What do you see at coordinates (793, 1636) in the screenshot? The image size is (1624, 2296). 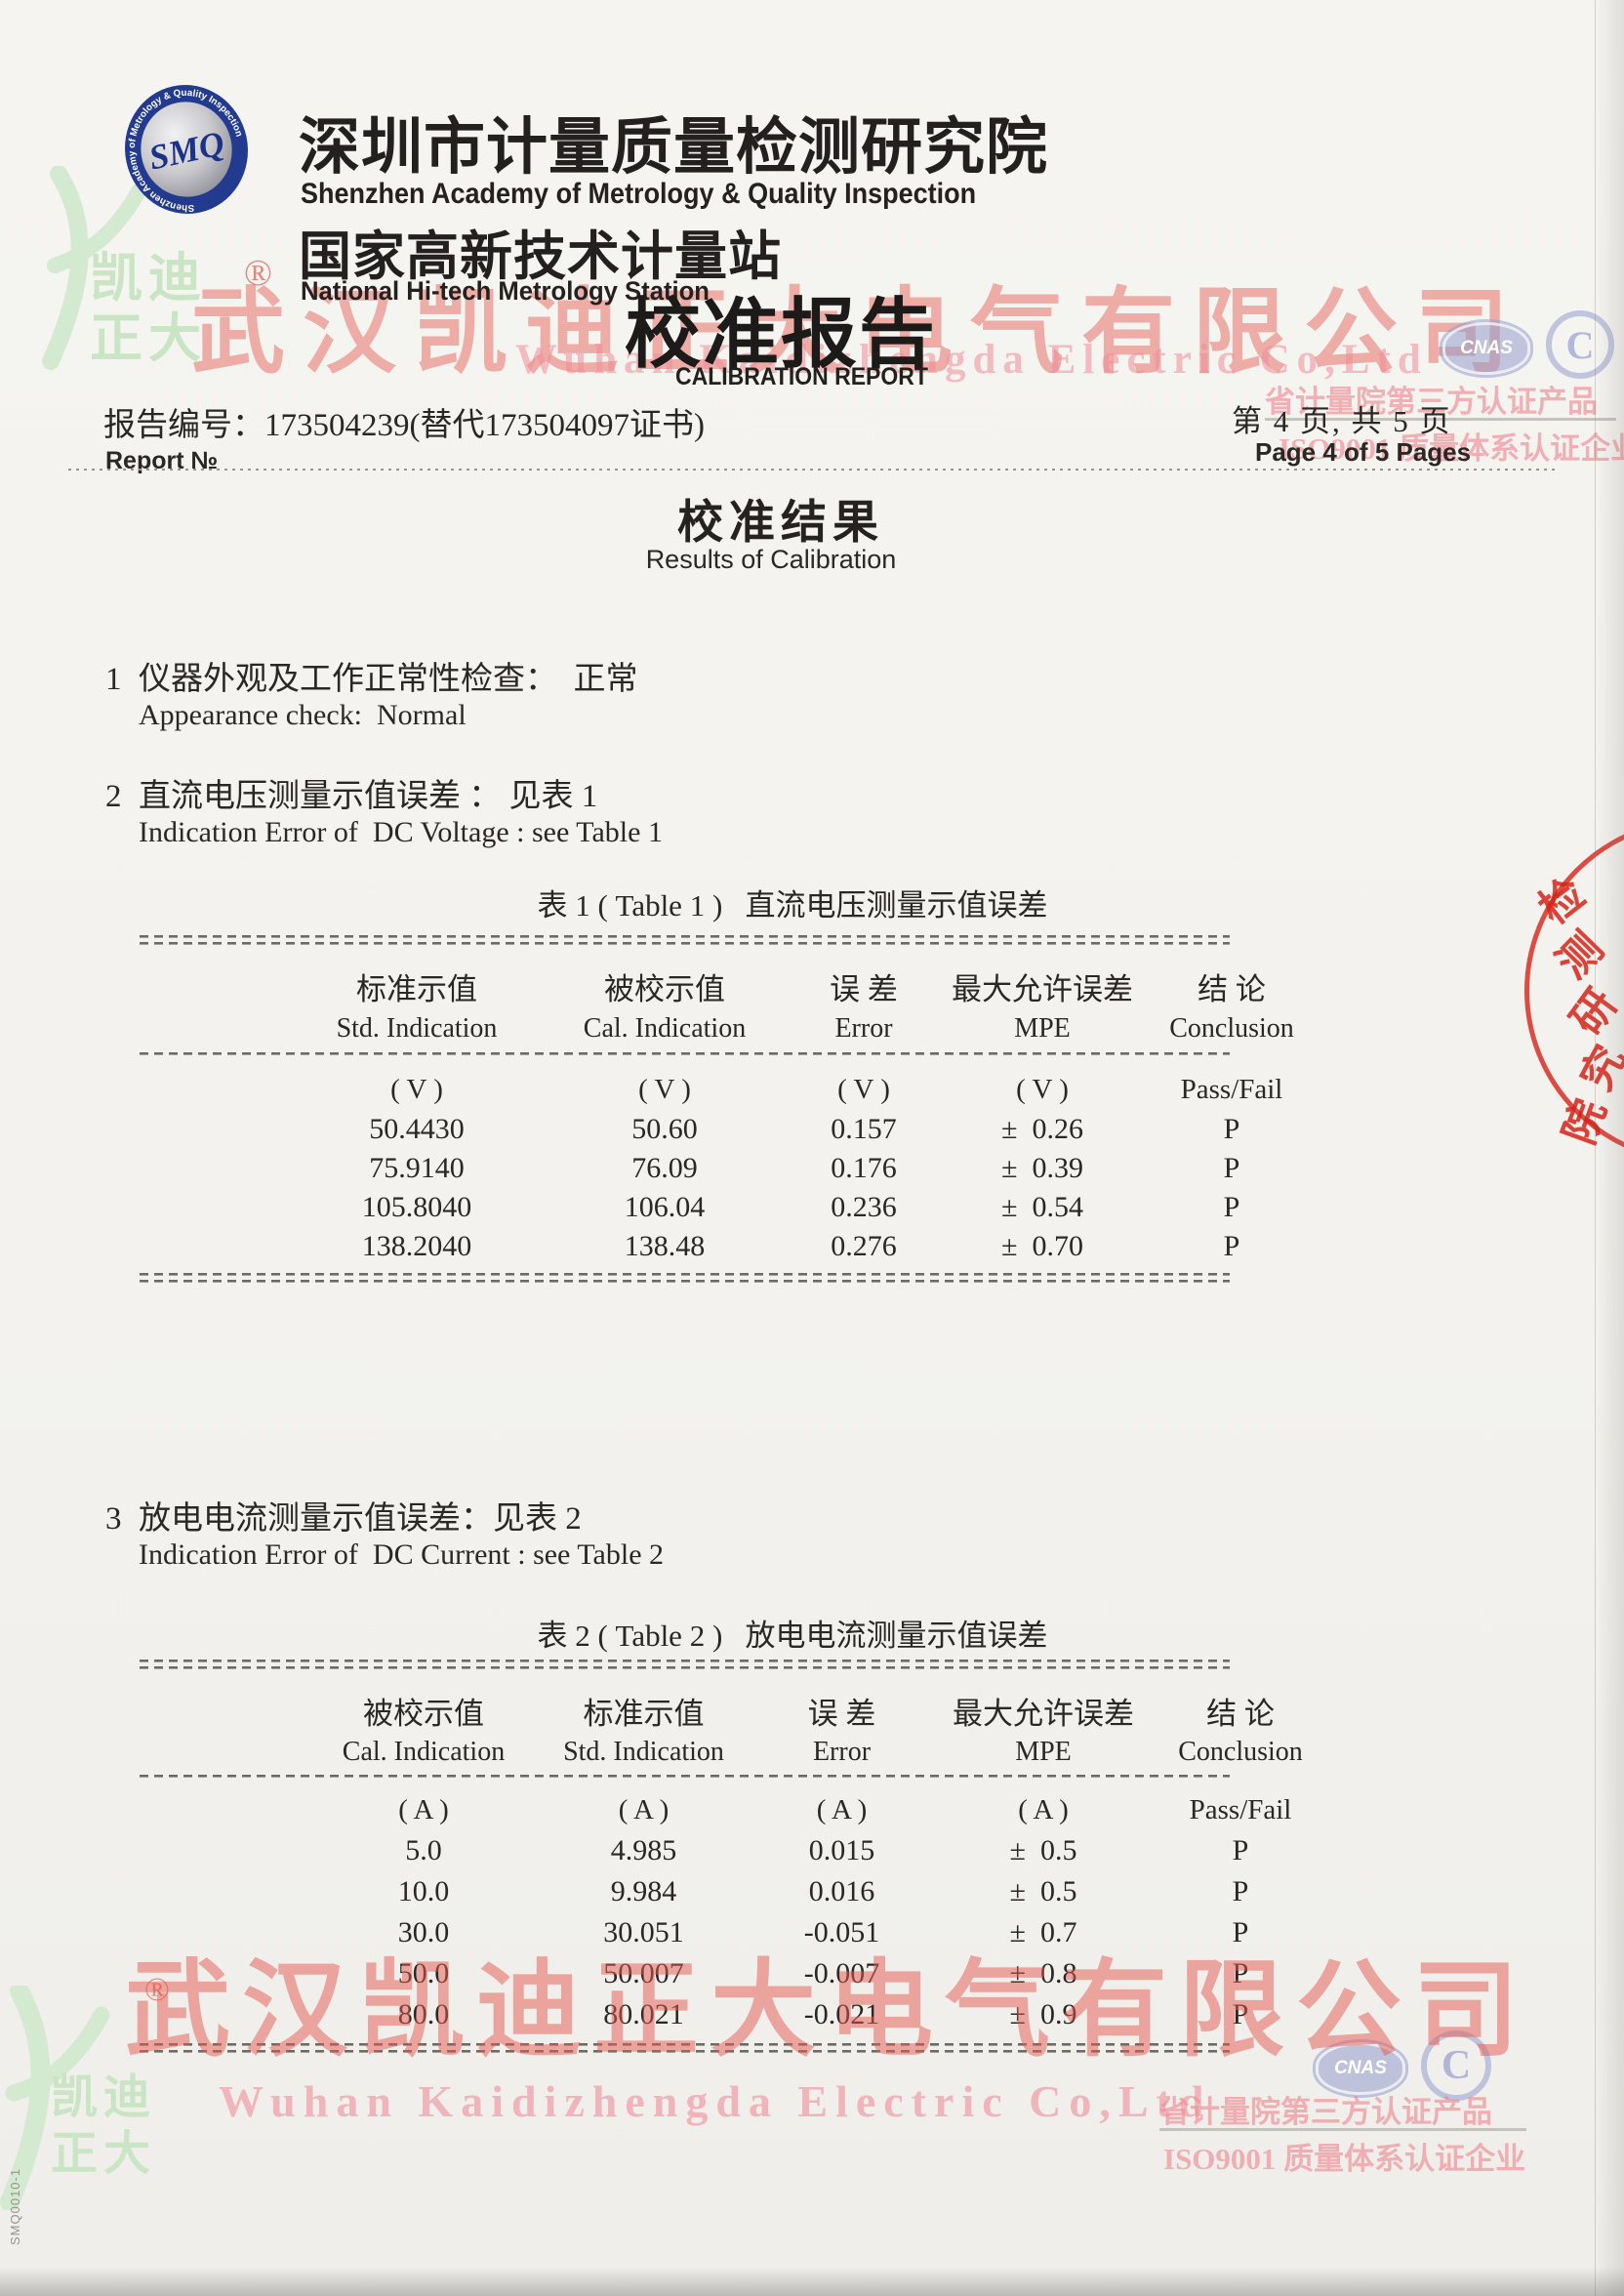 I see `table2-title: 表 2 ( Table 2 ) 放电电流测量示值误差` at bounding box center [793, 1636].